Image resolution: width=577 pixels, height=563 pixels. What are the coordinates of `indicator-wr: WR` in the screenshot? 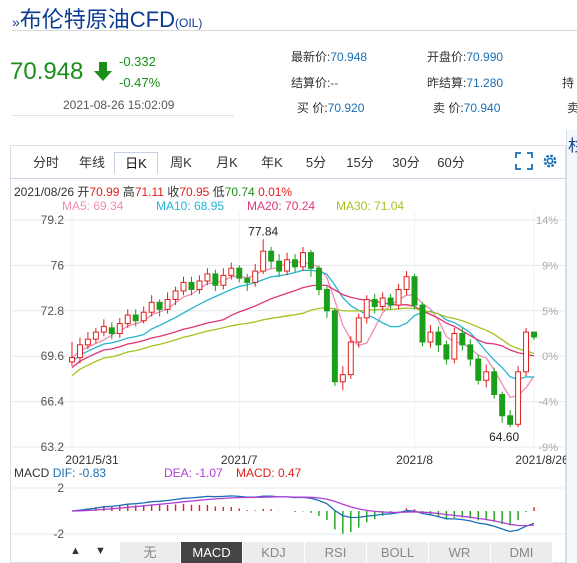 It's located at (460, 552).